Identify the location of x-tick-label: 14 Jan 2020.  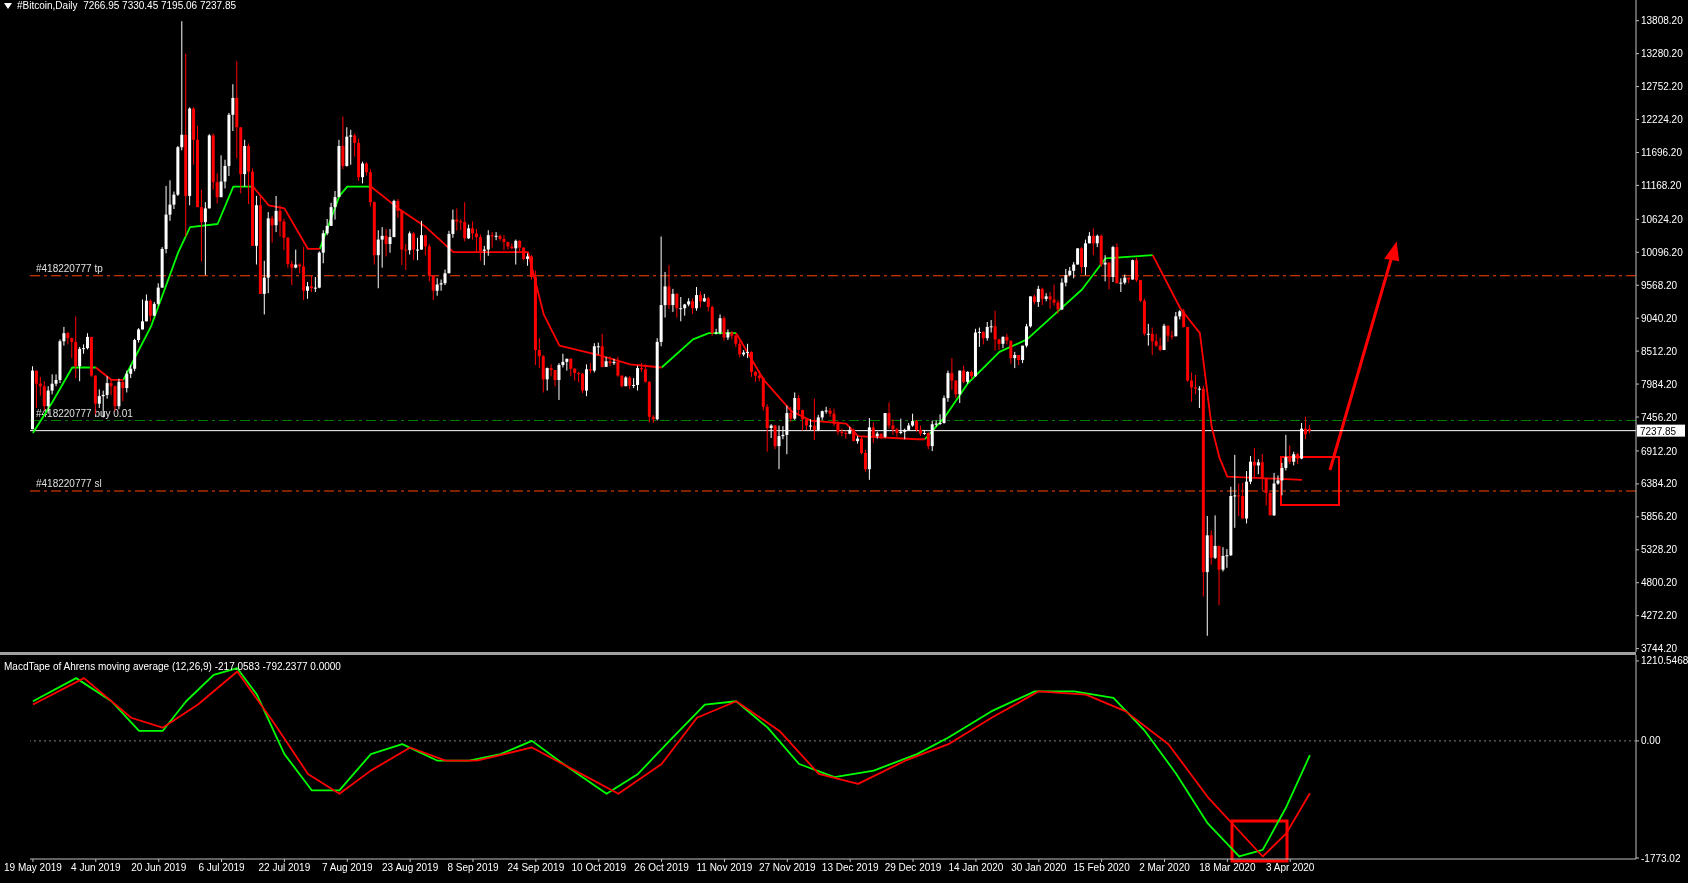
(976, 868).